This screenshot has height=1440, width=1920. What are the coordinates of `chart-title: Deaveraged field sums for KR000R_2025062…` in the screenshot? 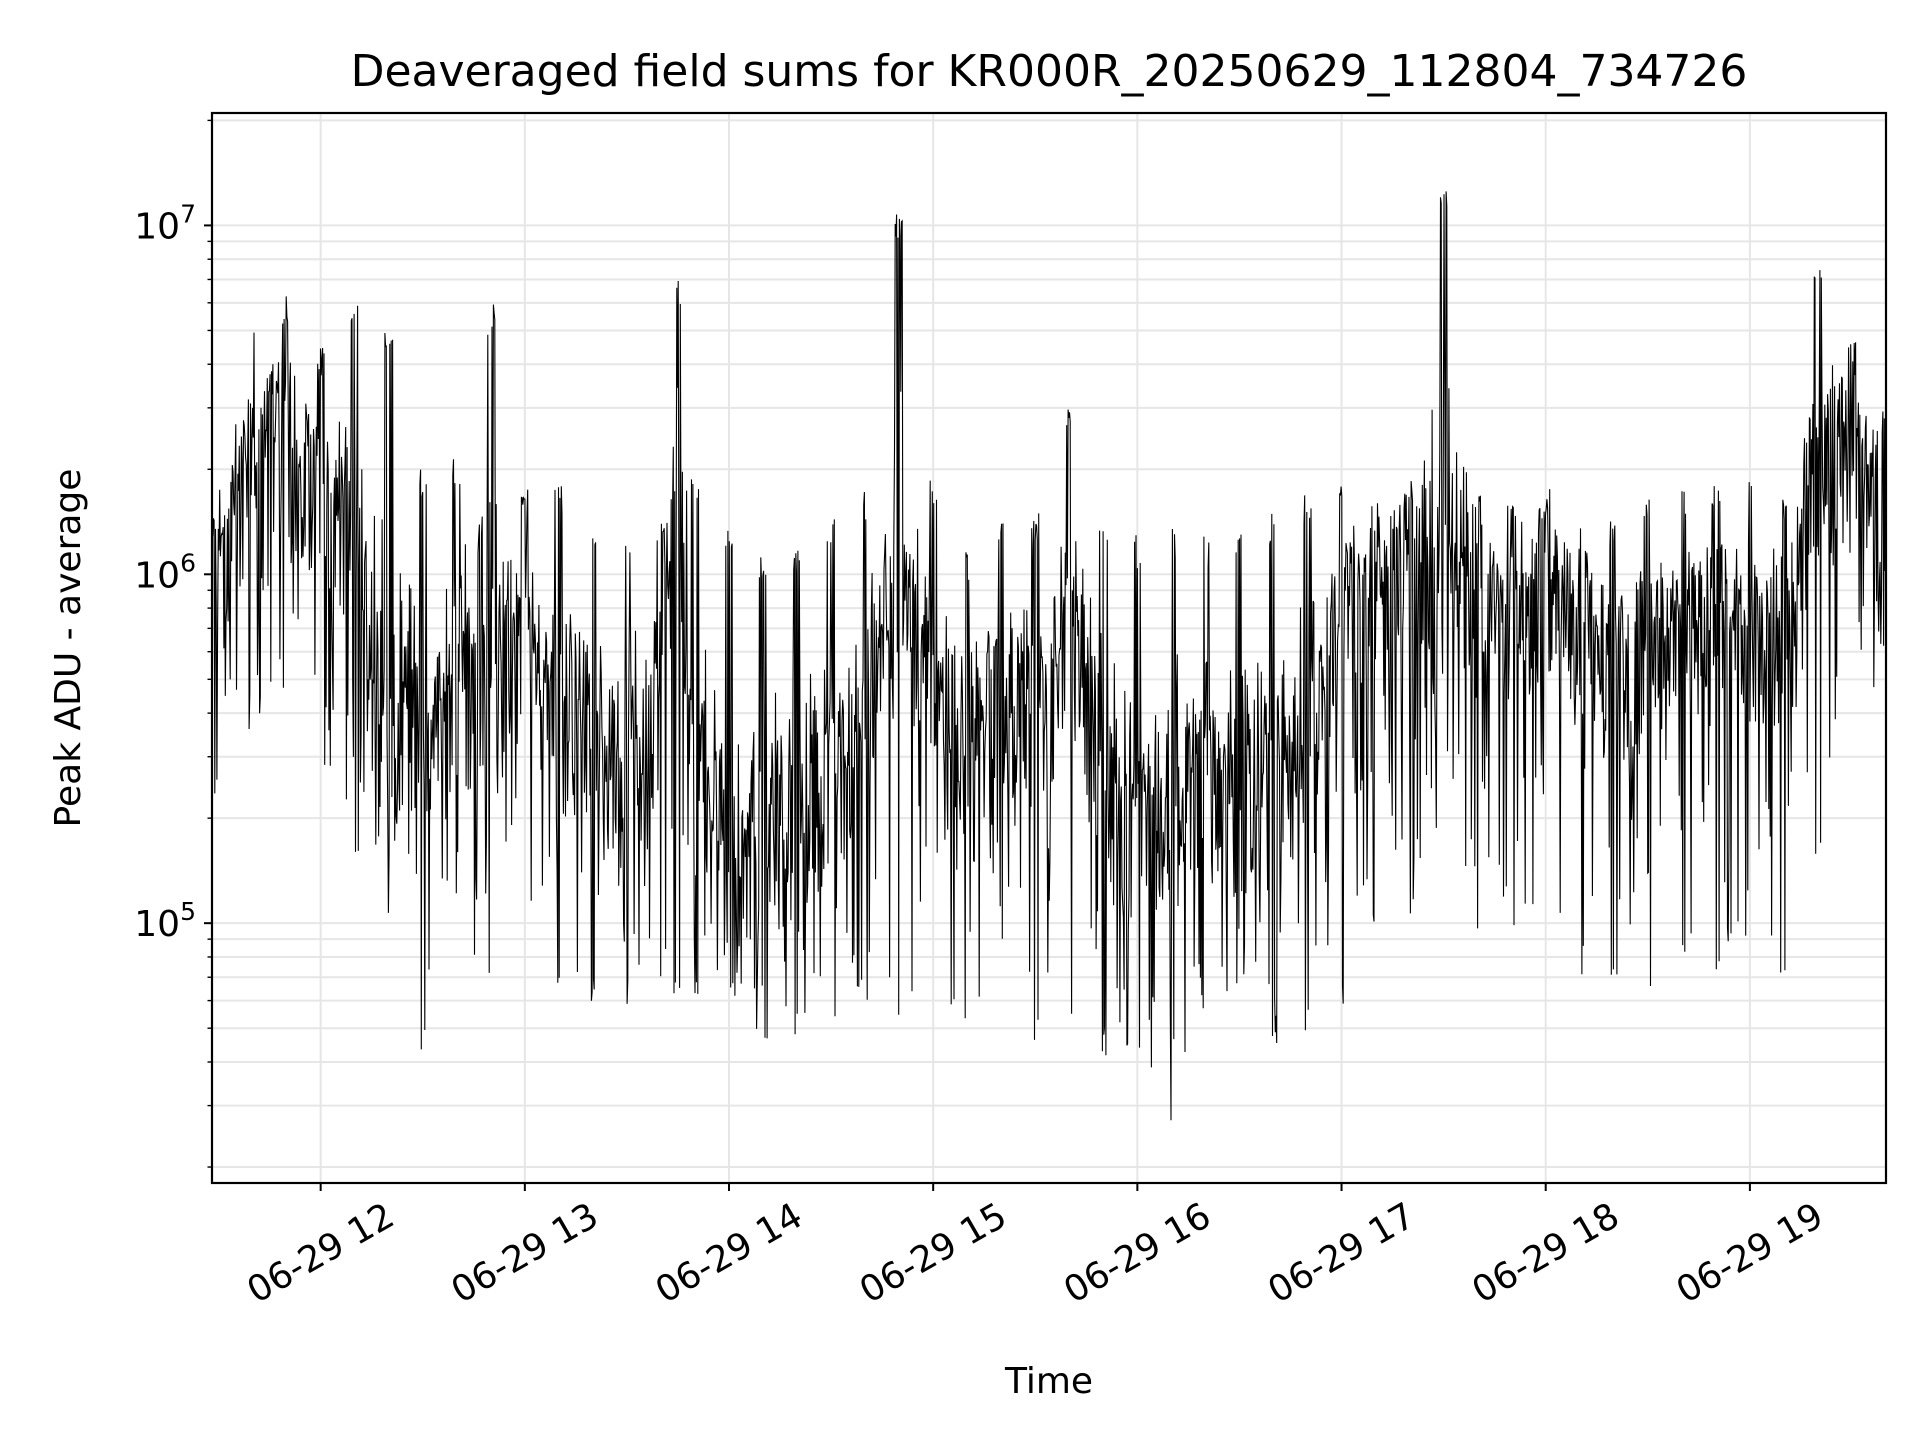 It's located at (1049, 71).